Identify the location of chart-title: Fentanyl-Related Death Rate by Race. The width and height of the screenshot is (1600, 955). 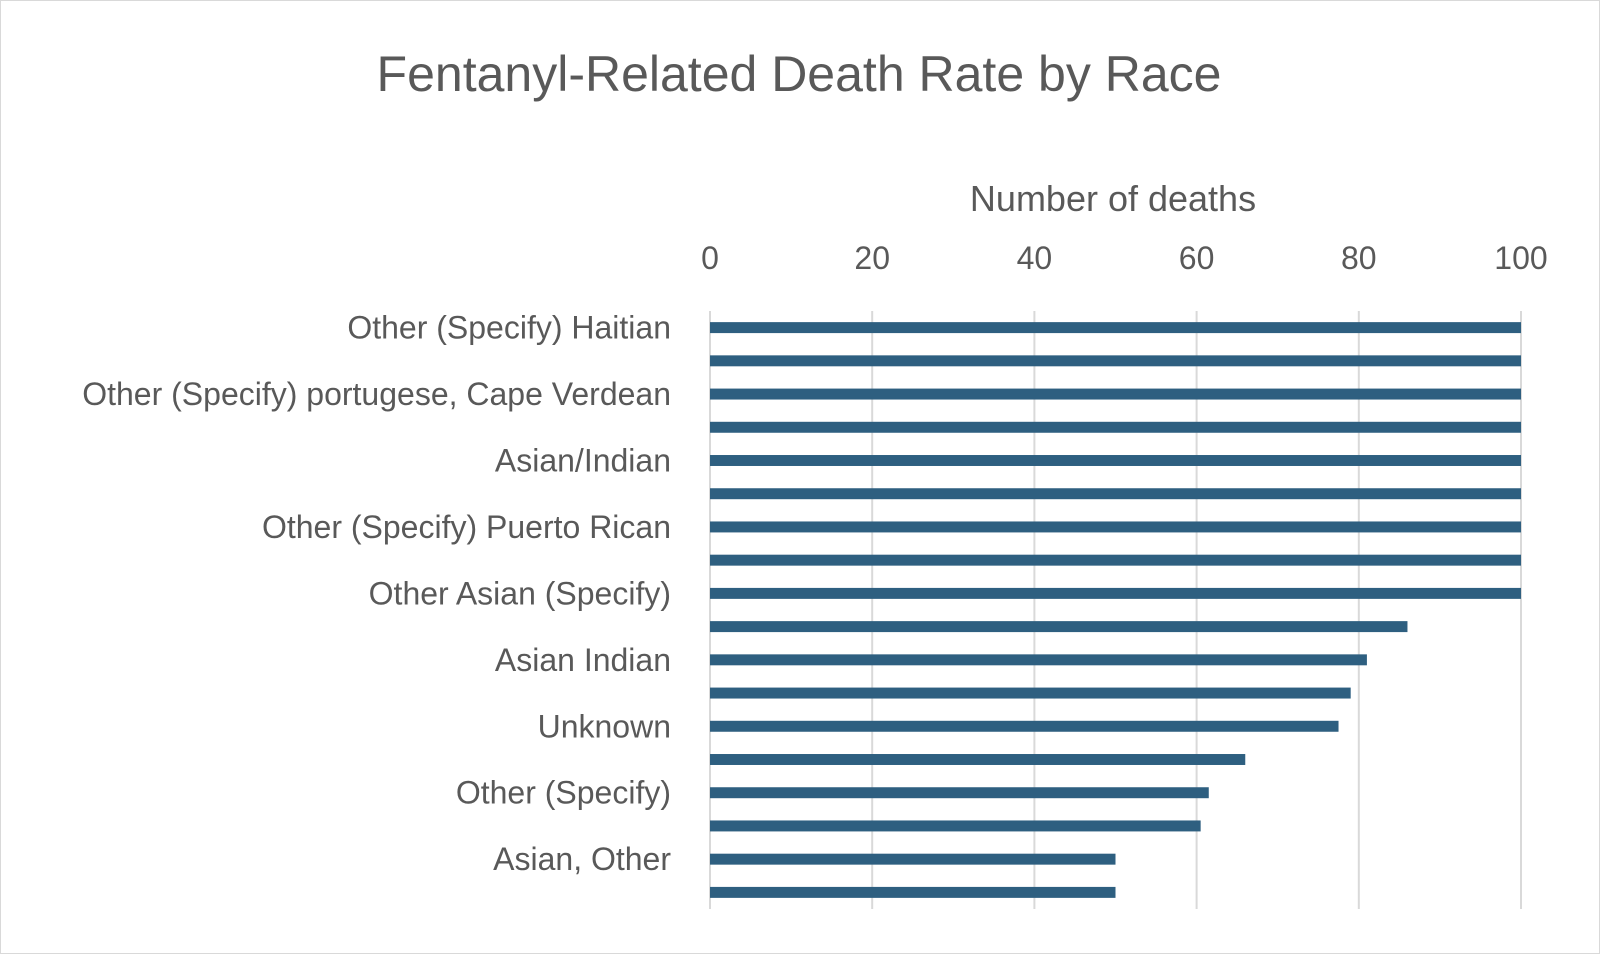
(799, 74).